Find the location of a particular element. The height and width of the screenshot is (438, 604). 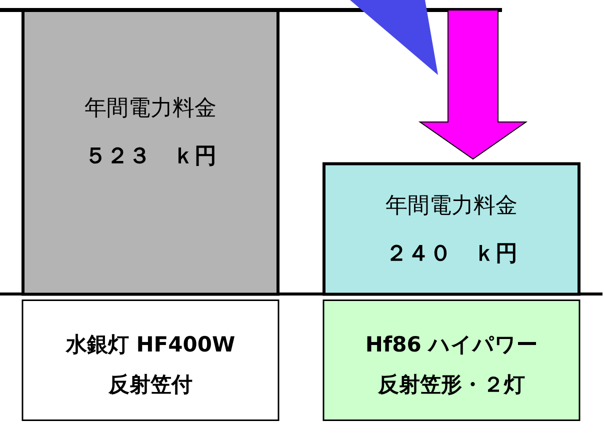

x-tick-label: 水銀灯 HF400W反射笠付 is located at coordinates (150, 364).